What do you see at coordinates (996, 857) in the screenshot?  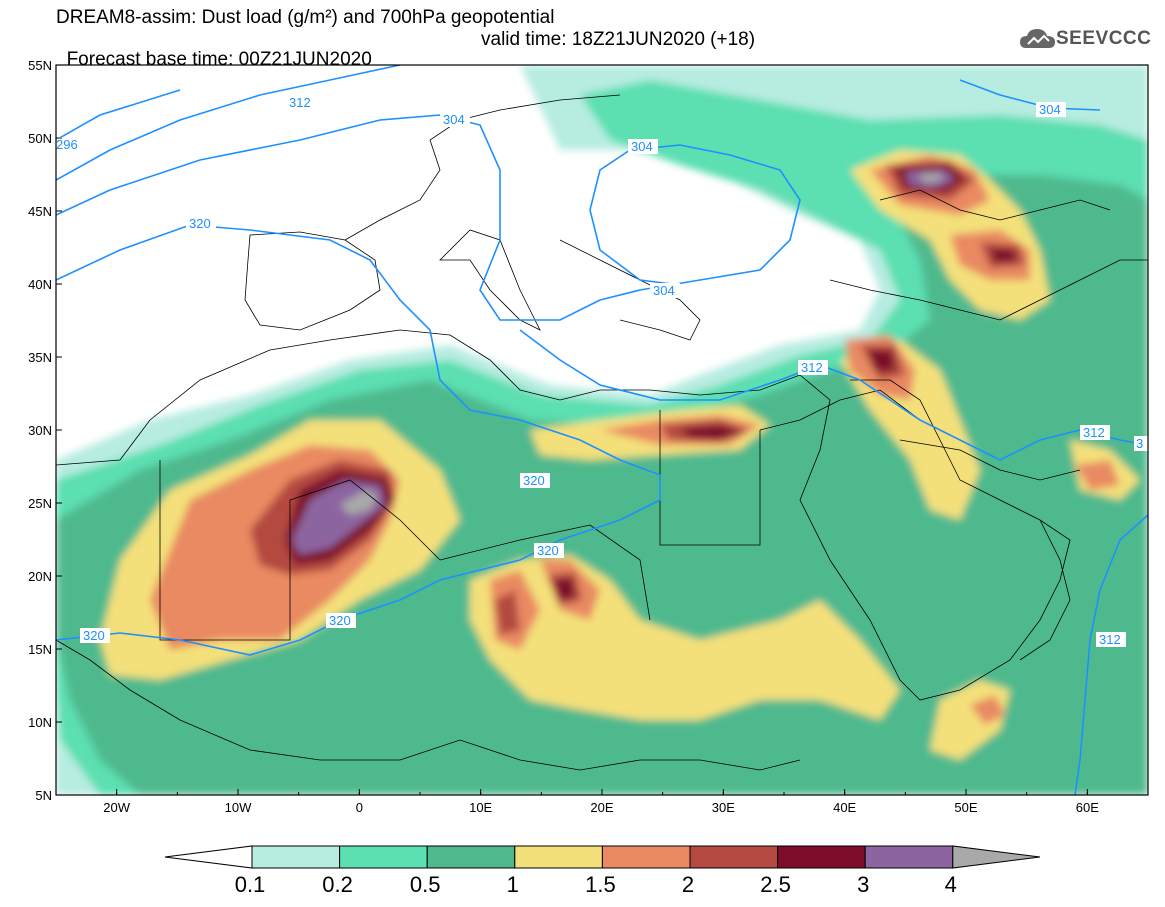 I see `colorbar-max-arrow` at bounding box center [996, 857].